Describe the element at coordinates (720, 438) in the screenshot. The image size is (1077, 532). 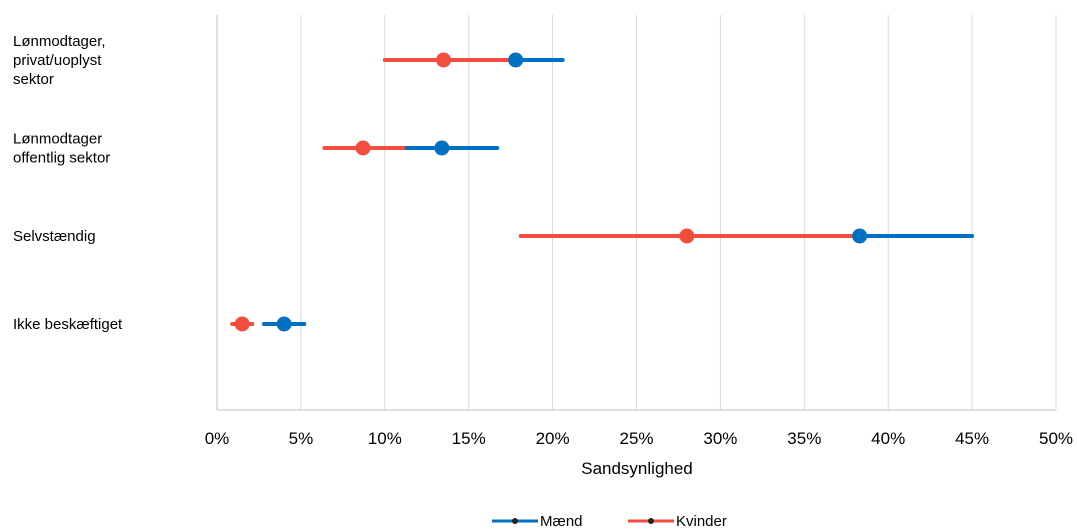
I see `x-tick-label: 30%` at that location.